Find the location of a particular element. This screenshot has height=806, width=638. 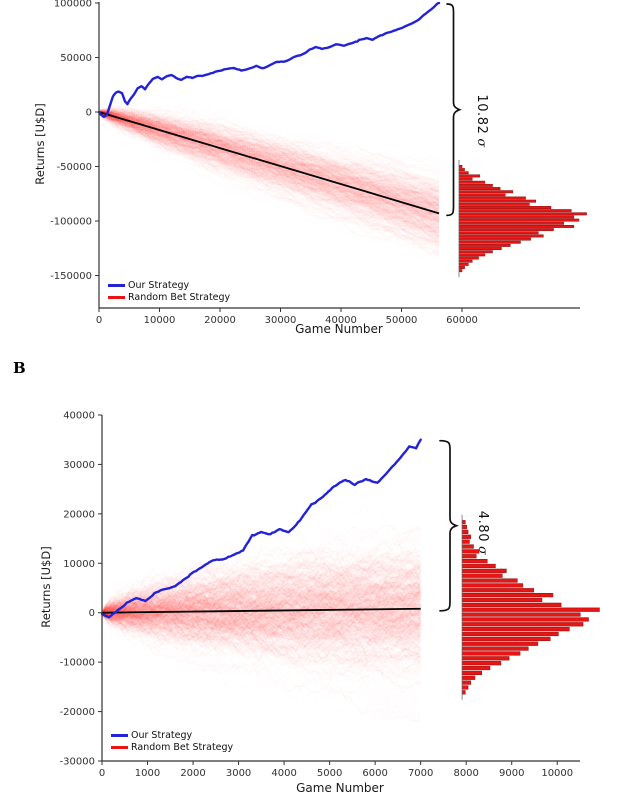

panel-label-b: B is located at coordinates (19, 368).